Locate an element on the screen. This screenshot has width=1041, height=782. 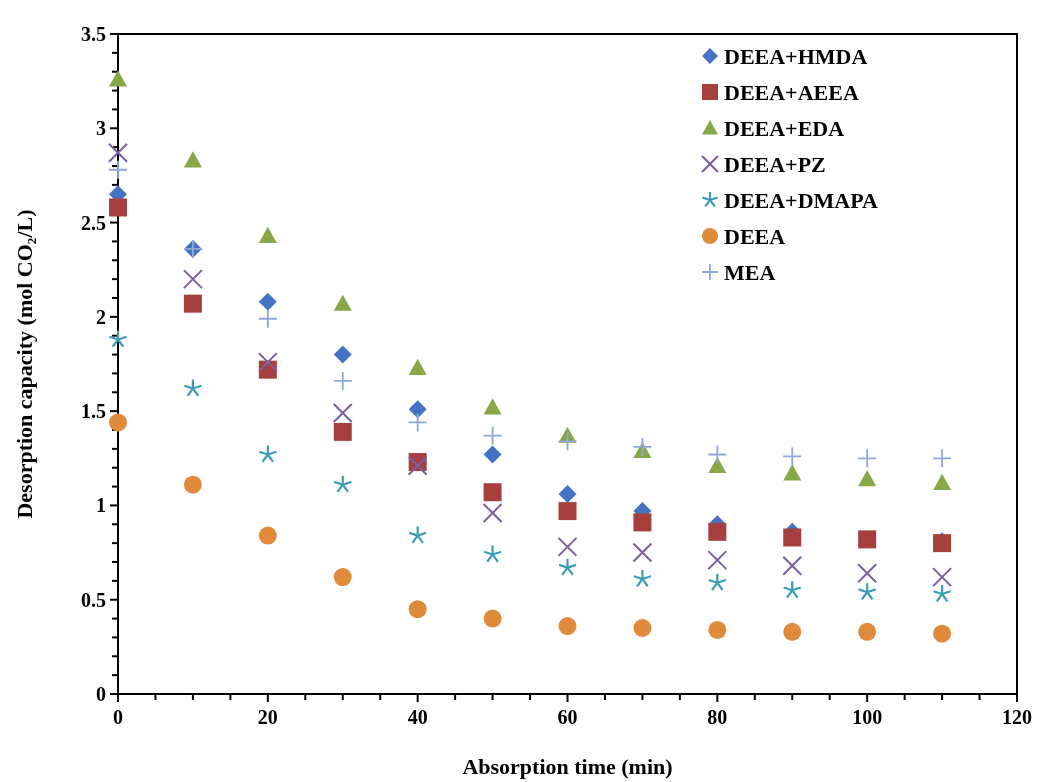
y-tick-label: 3 is located at coordinates (101, 128).